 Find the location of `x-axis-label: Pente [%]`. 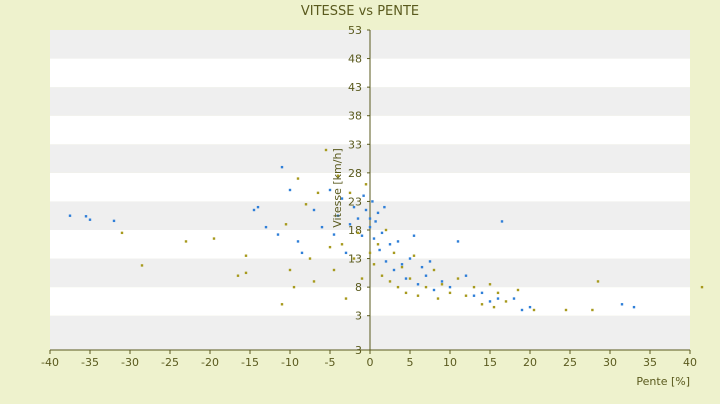

x-axis-label: Pente [%] is located at coordinates (663, 381).